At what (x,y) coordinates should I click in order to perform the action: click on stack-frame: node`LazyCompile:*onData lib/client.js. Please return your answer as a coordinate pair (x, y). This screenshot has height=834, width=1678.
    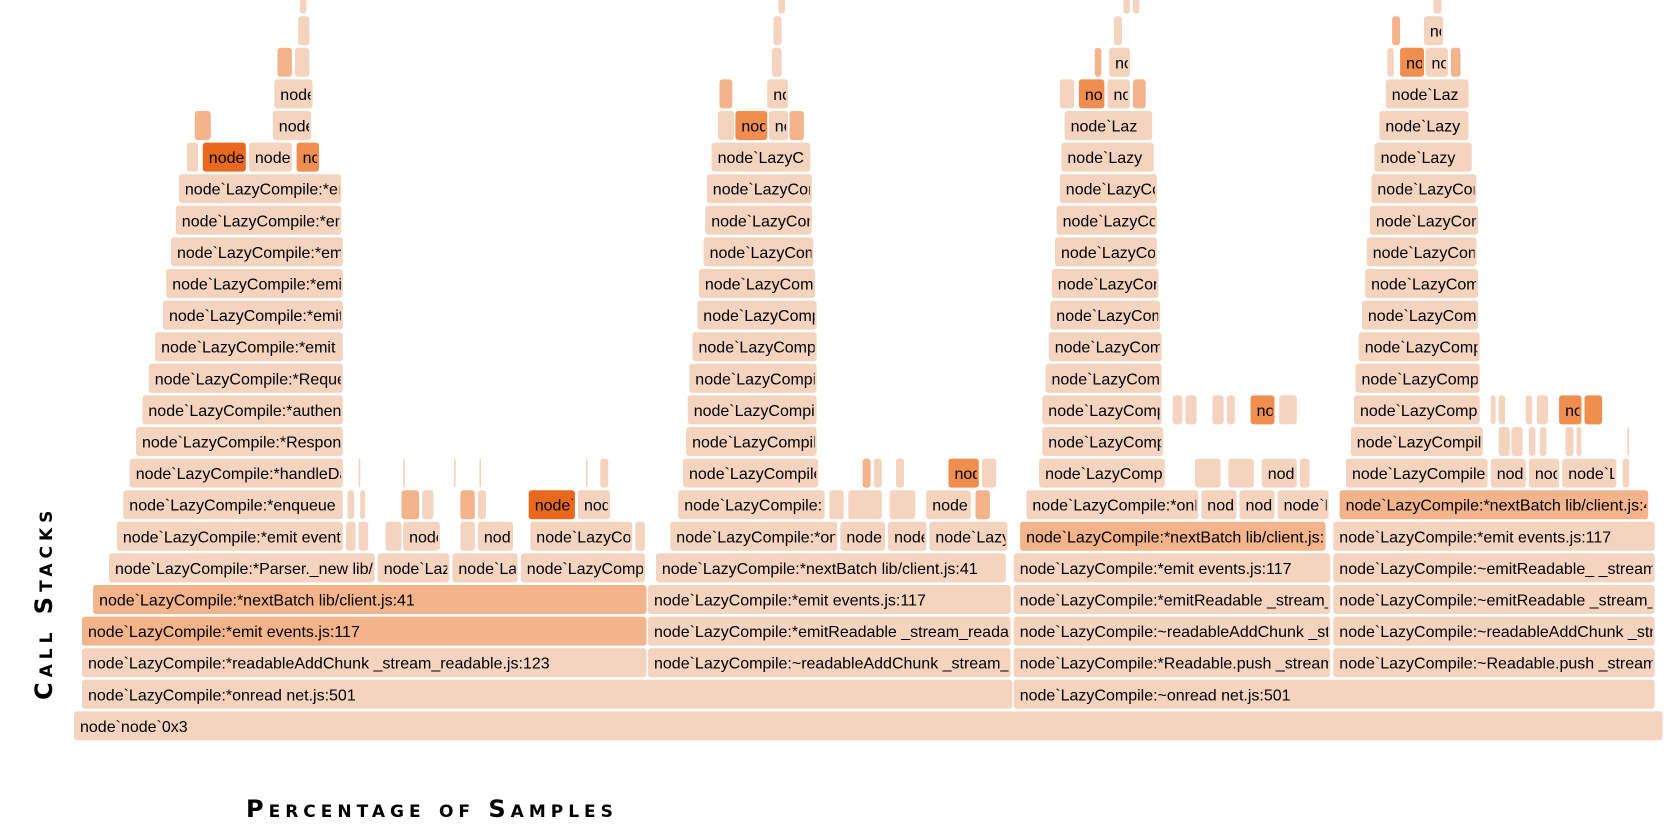
    Looking at the image, I should click on (660, 568).